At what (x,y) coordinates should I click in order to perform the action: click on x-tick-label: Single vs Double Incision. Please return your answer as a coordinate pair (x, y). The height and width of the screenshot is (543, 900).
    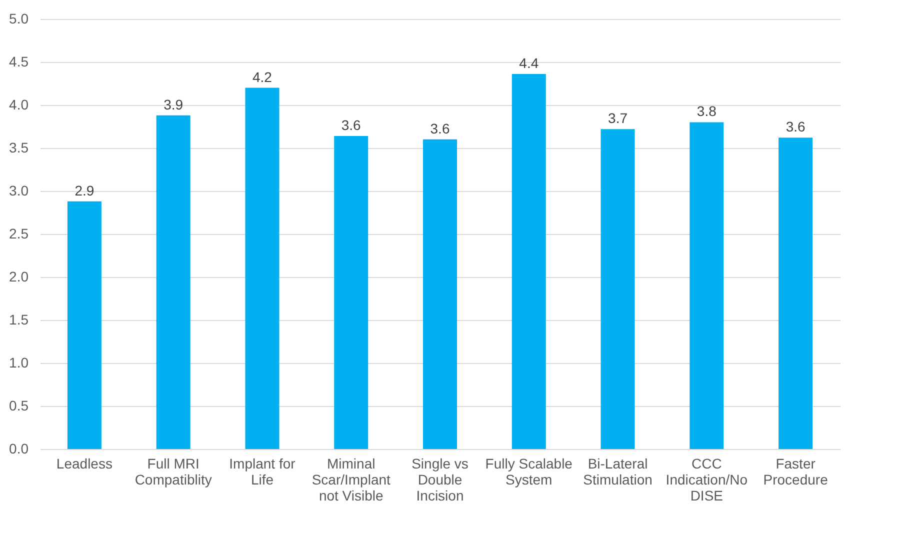
    Looking at the image, I should click on (440, 480).